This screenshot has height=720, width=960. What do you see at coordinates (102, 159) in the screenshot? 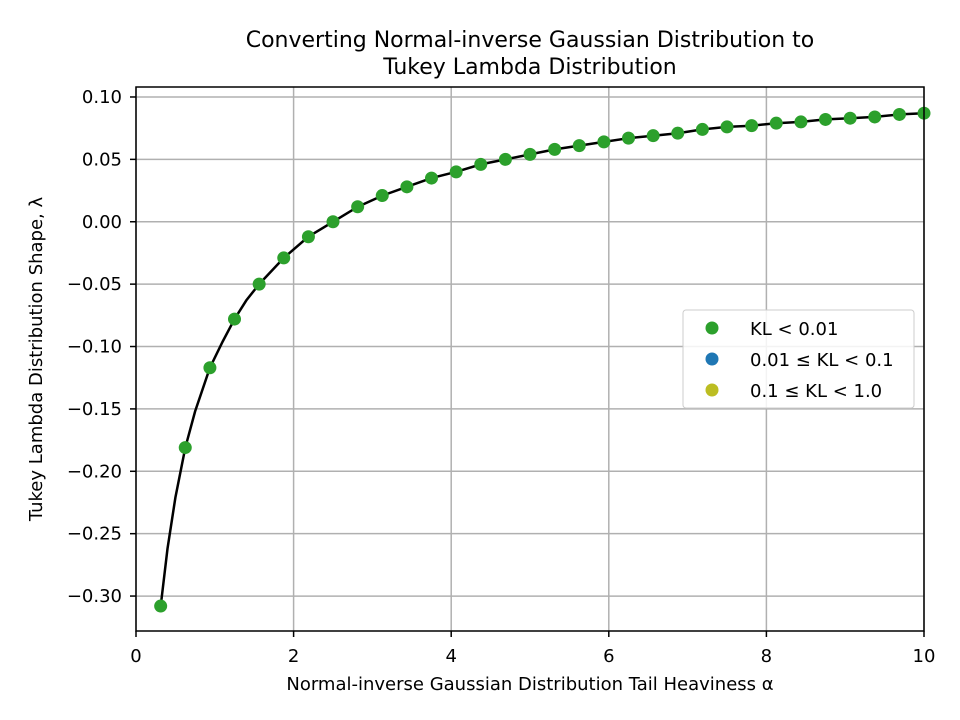
I see `y-tick-label: 0.05` at bounding box center [102, 159].